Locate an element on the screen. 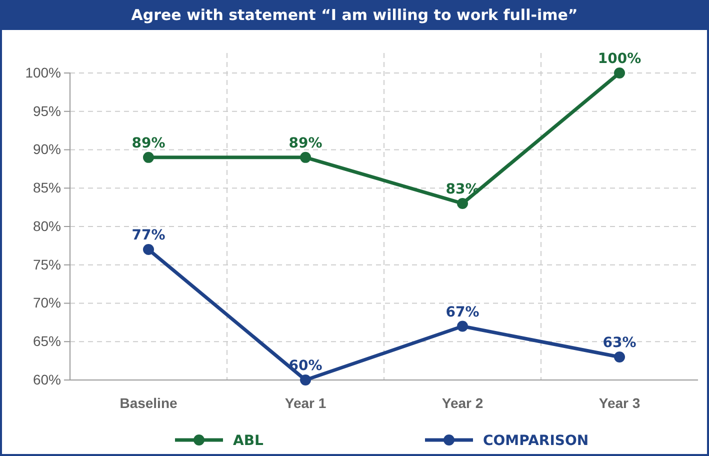 This screenshot has width=709, height=456. y-tick-label: 75% is located at coordinates (46, 264).